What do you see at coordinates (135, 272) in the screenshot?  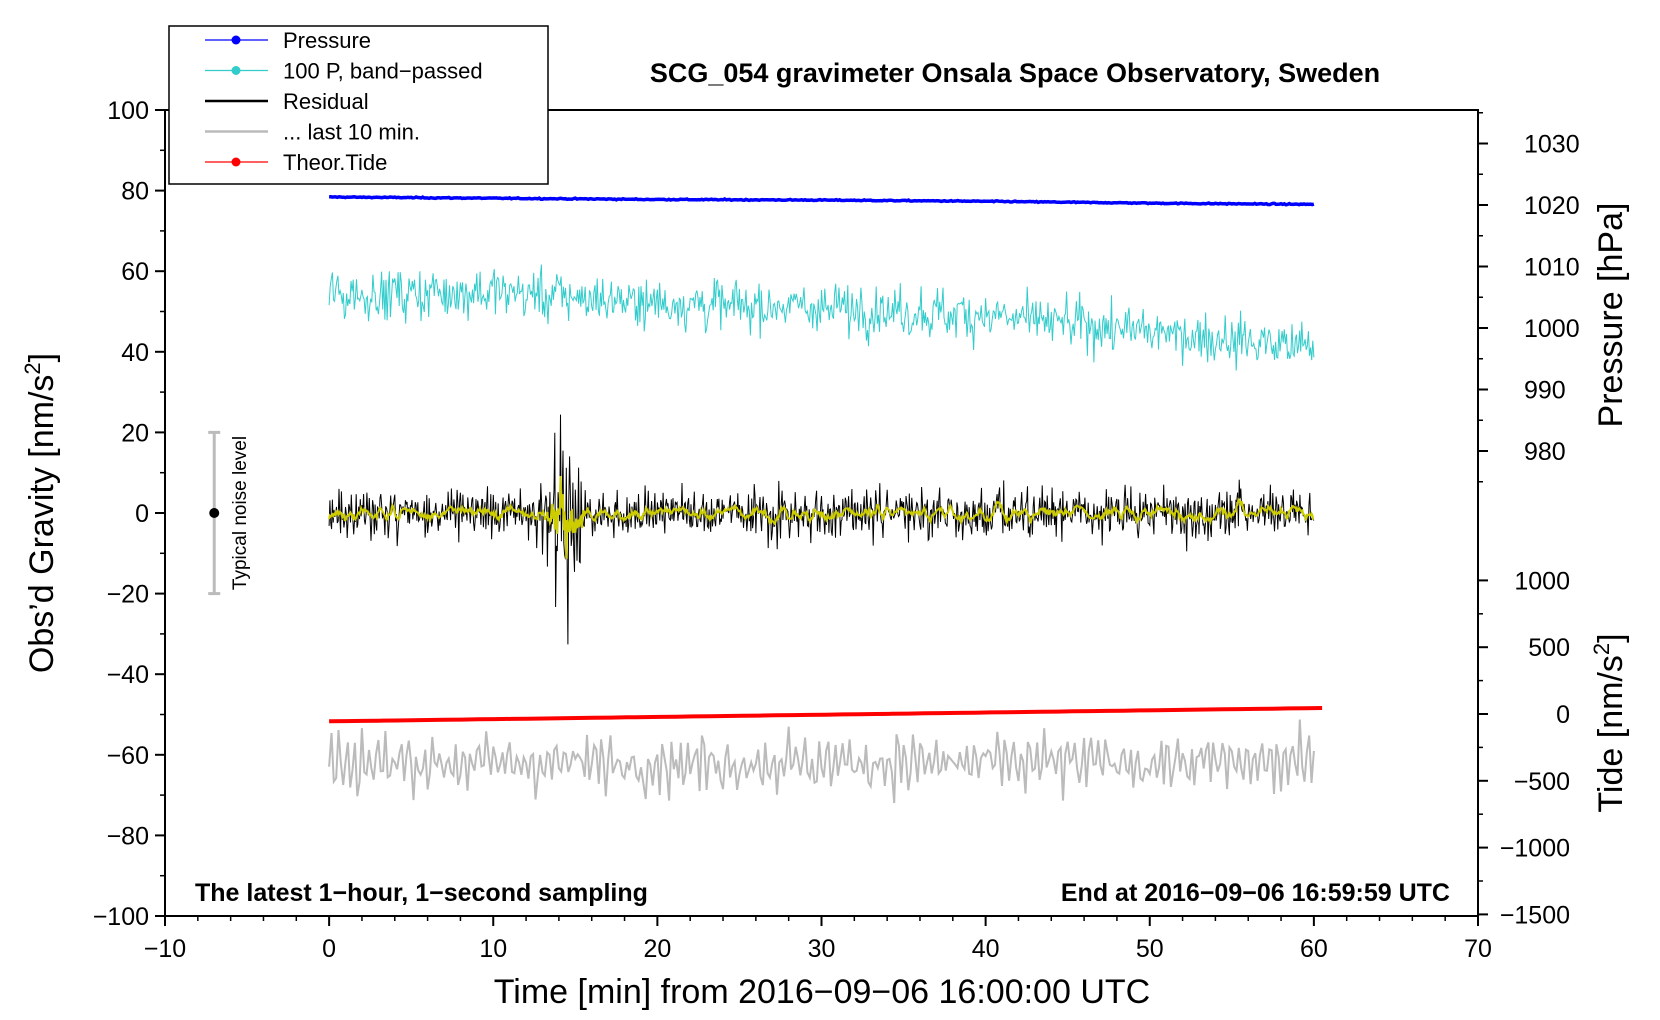 I see `gravity-tick-label: 60` at bounding box center [135, 272].